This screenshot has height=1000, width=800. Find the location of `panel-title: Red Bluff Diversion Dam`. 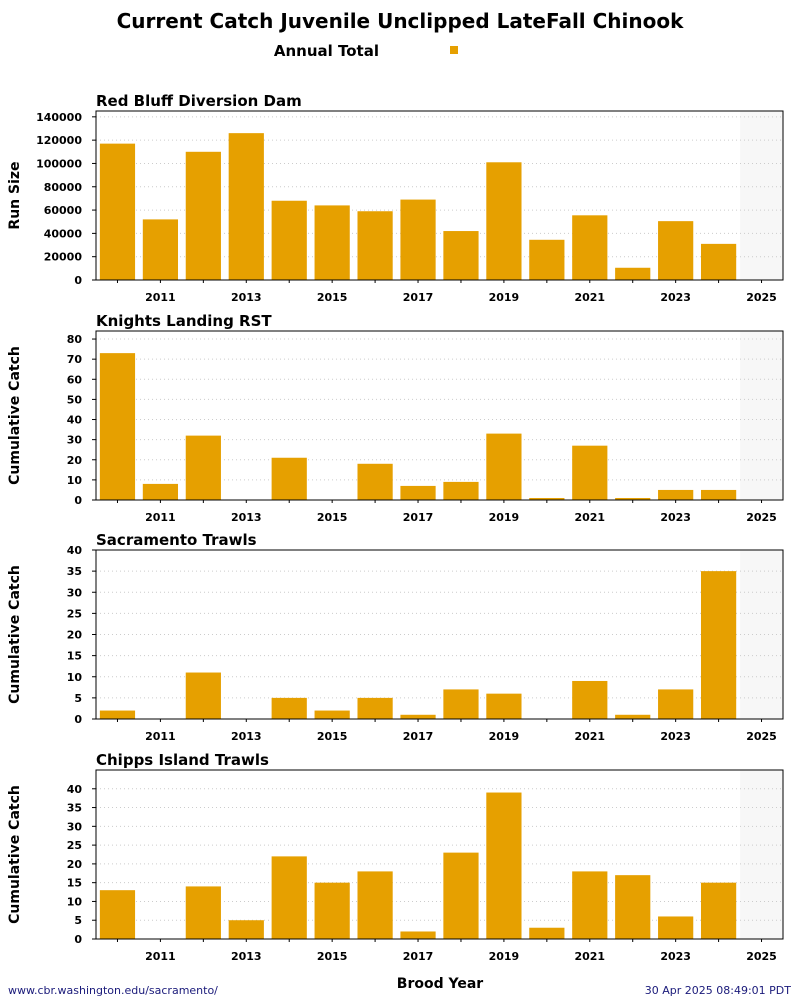

panel-title: Red Bluff Diversion Dam is located at coordinates (199, 101).